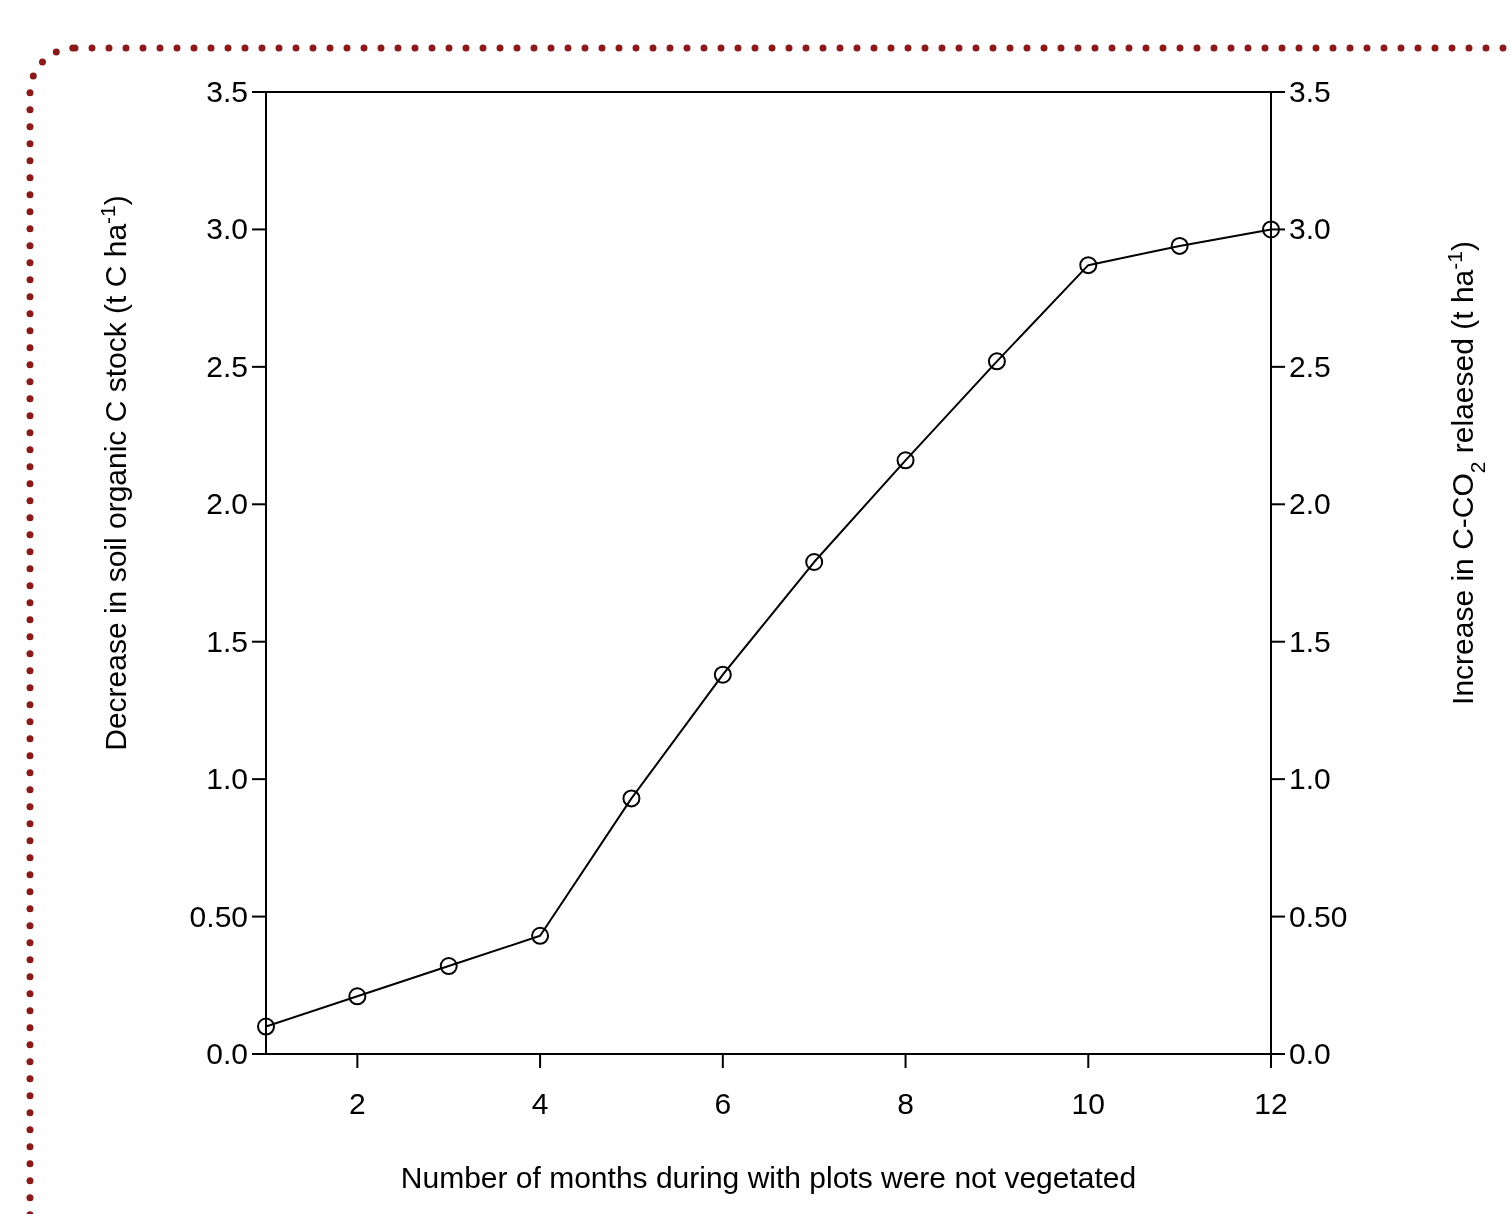 The height and width of the screenshot is (1214, 1511). What do you see at coordinates (1310, 366) in the screenshot?
I see `y2-tick-label: 2.5` at bounding box center [1310, 366].